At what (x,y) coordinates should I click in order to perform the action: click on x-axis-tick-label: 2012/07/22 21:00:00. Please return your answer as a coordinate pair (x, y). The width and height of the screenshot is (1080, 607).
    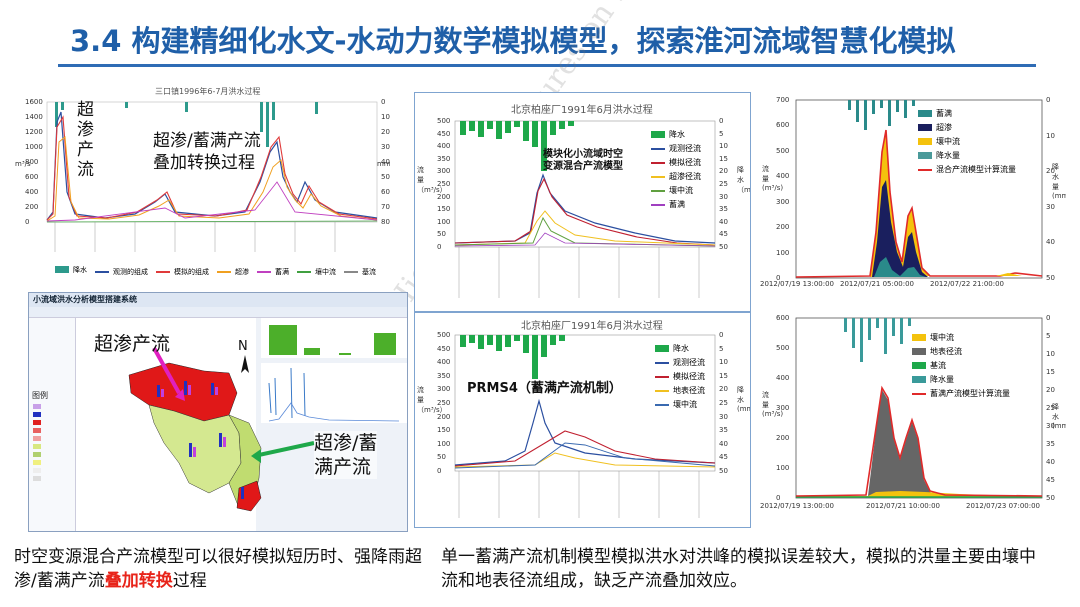
    Looking at the image, I should click on (967, 284).